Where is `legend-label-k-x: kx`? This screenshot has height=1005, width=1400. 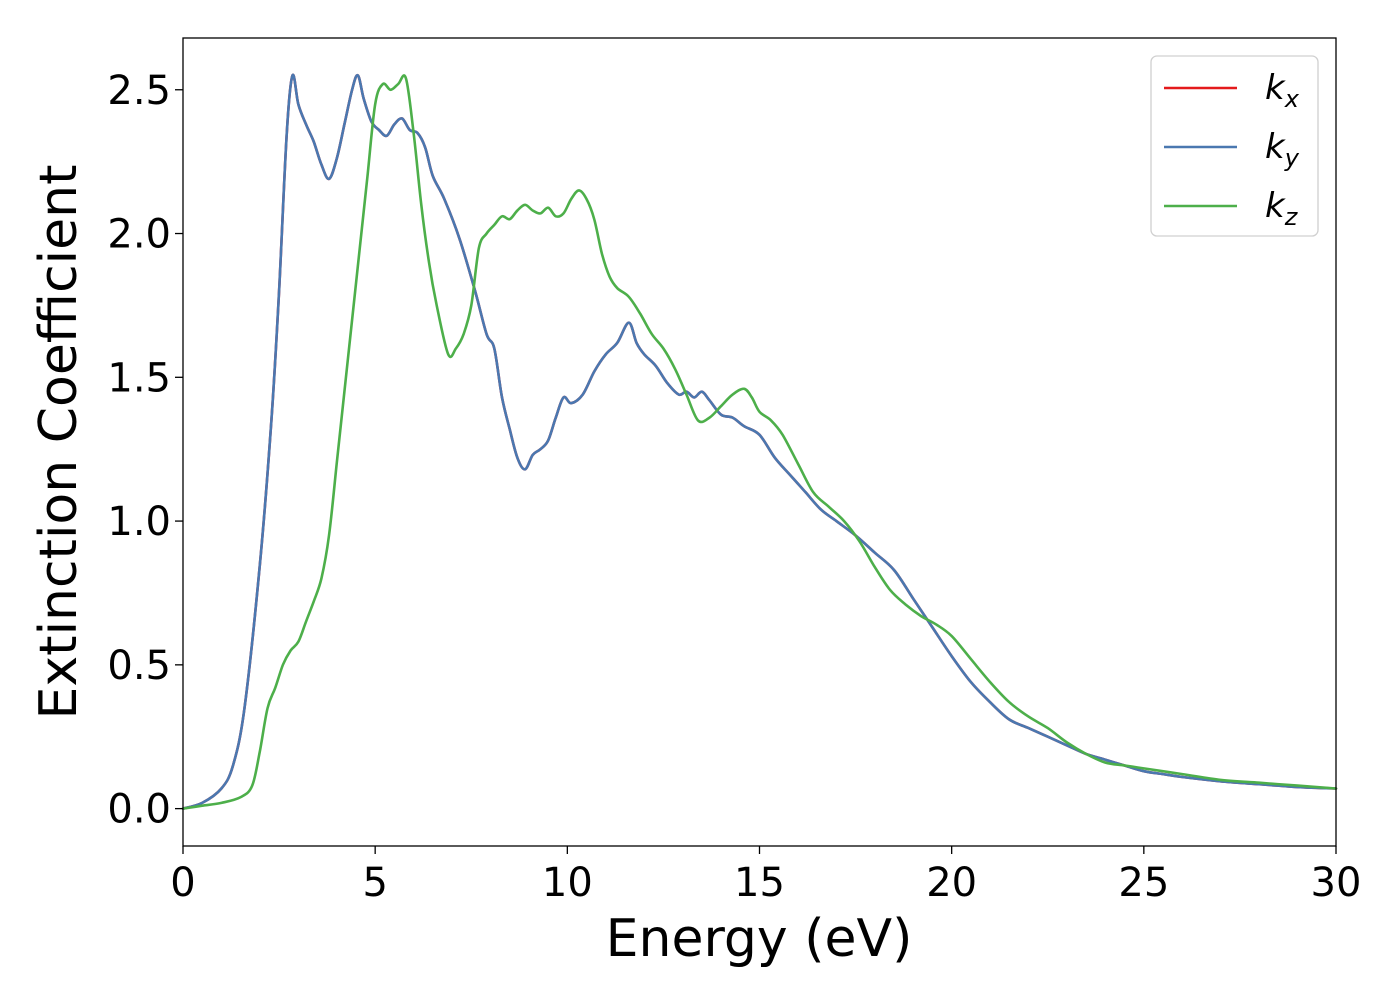 legend-label-k-x: kx is located at coordinates (1282, 90).